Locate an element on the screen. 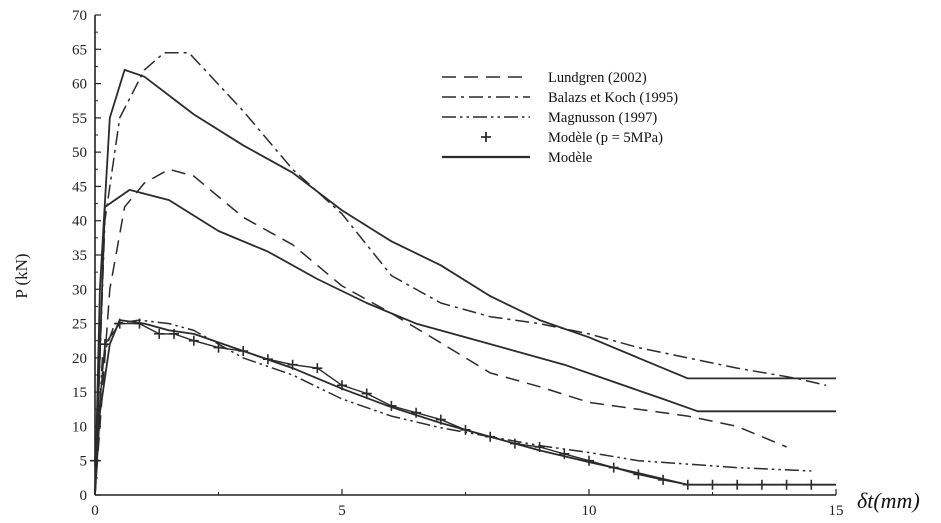 Image resolution: width=941 pixels, height=523 pixels. y-tick-label: 55 is located at coordinates (79, 119).